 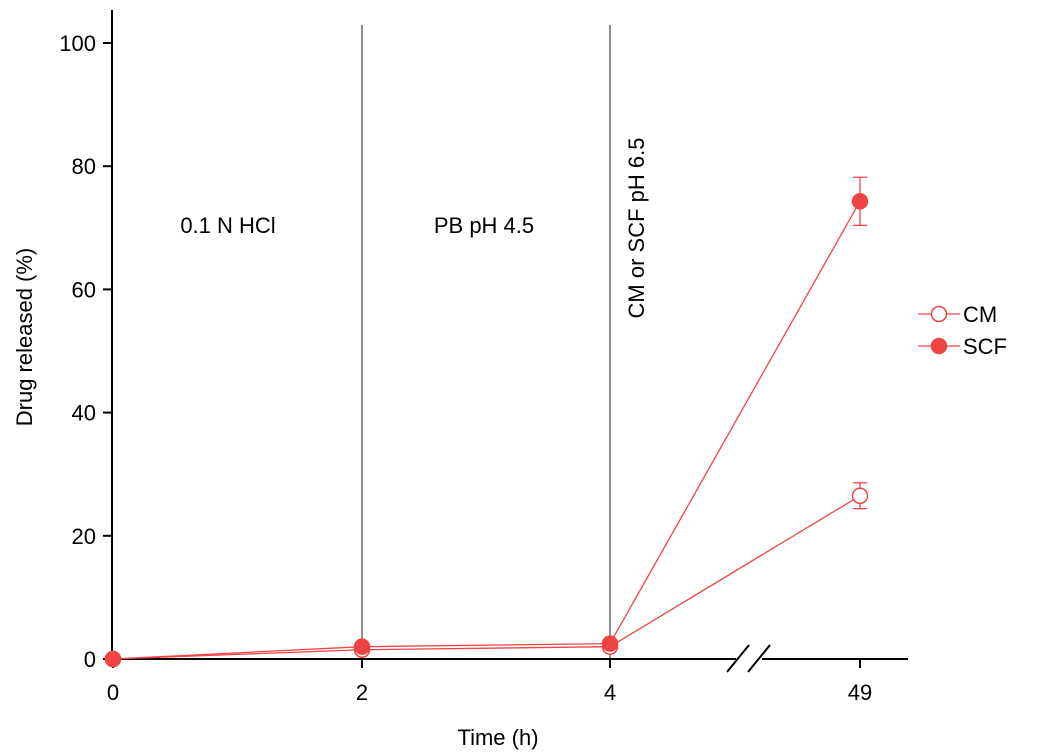 What do you see at coordinates (227, 225) in the screenshot?
I see `annotation-hcl: 0.1 N HCl` at bounding box center [227, 225].